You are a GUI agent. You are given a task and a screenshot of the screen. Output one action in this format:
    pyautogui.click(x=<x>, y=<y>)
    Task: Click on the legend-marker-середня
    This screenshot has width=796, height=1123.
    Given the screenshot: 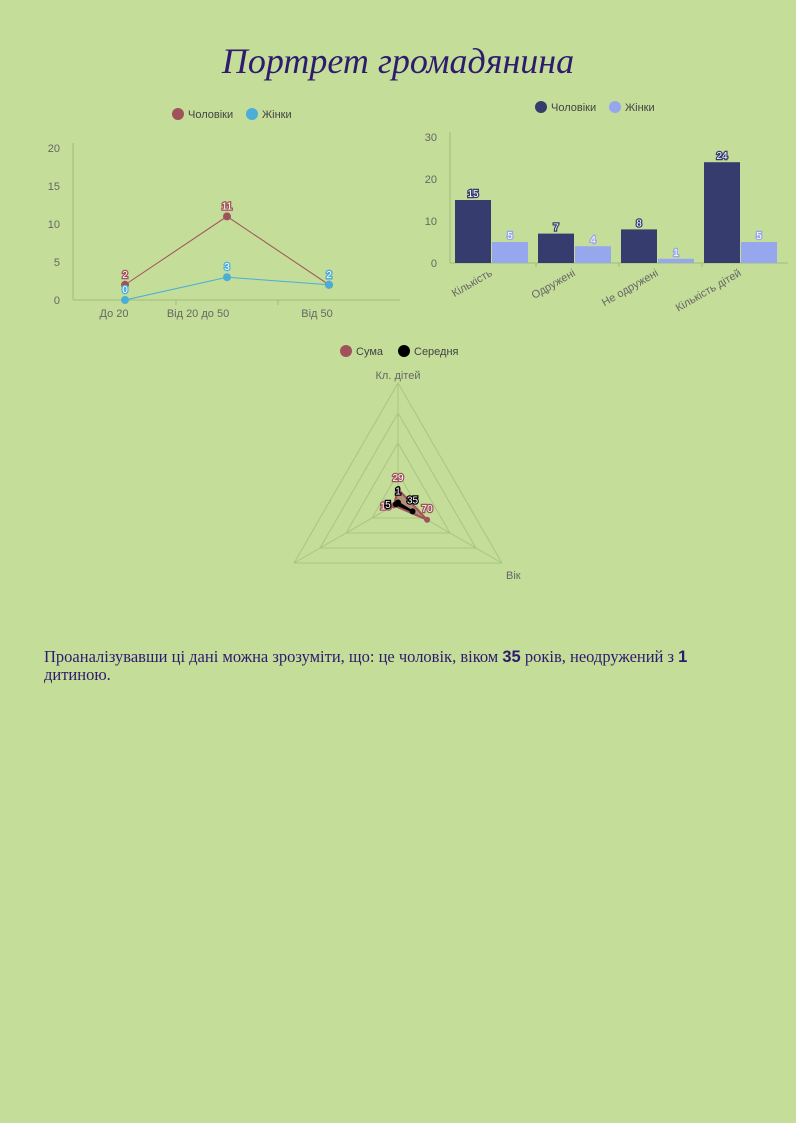 What is the action you would take?
    pyautogui.click(x=404, y=351)
    